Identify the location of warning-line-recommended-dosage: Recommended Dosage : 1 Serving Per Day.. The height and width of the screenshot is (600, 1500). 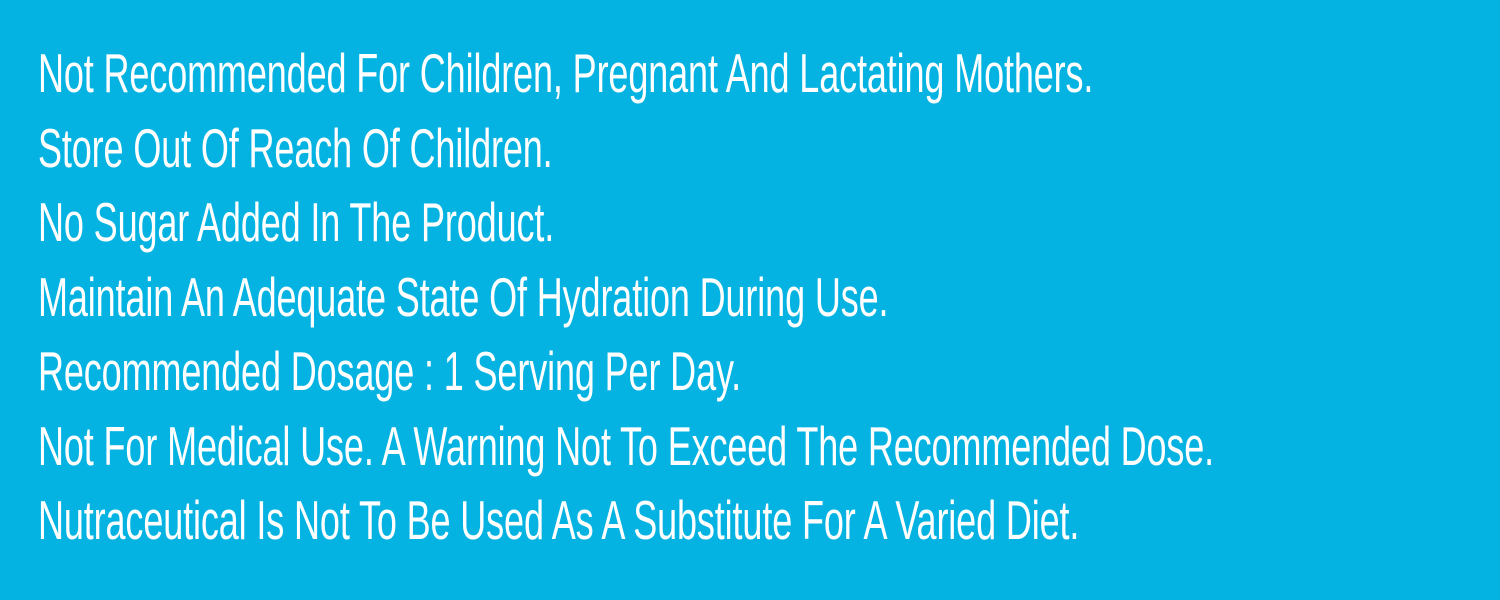
(390, 371).